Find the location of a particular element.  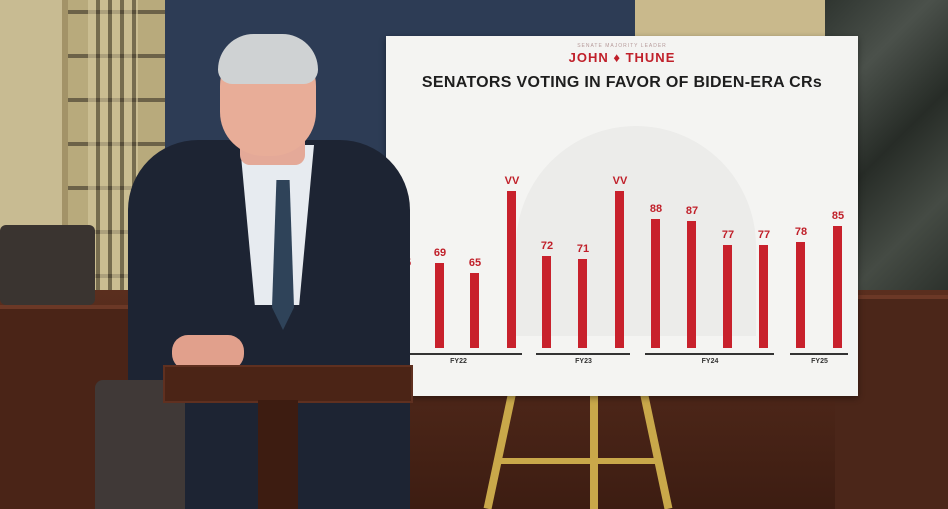

bar-value-label: 65 is located at coordinates (475, 262).